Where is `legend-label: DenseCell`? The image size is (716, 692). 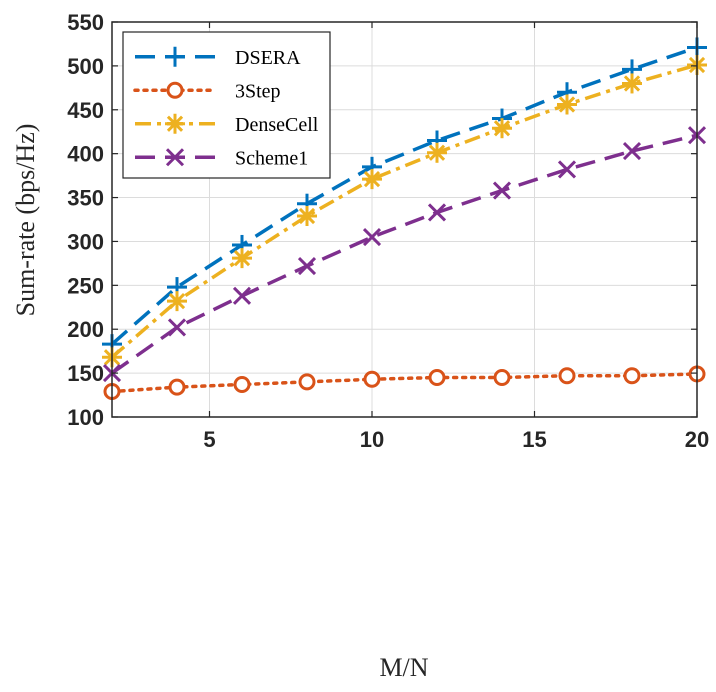 legend-label: DenseCell is located at coordinates (277, 125).